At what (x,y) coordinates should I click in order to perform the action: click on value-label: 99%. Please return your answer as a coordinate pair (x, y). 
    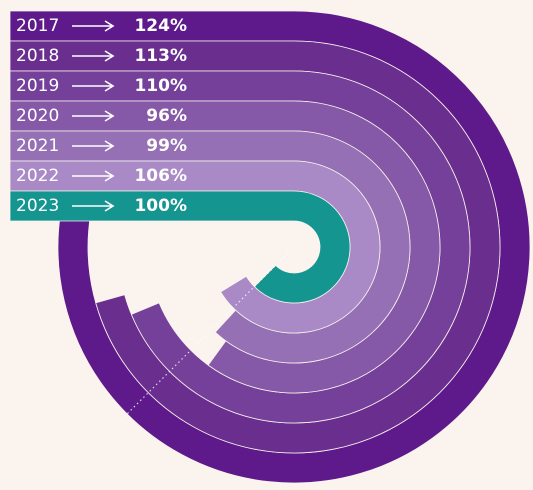
    Looking at the image, I should click on (166, 146).